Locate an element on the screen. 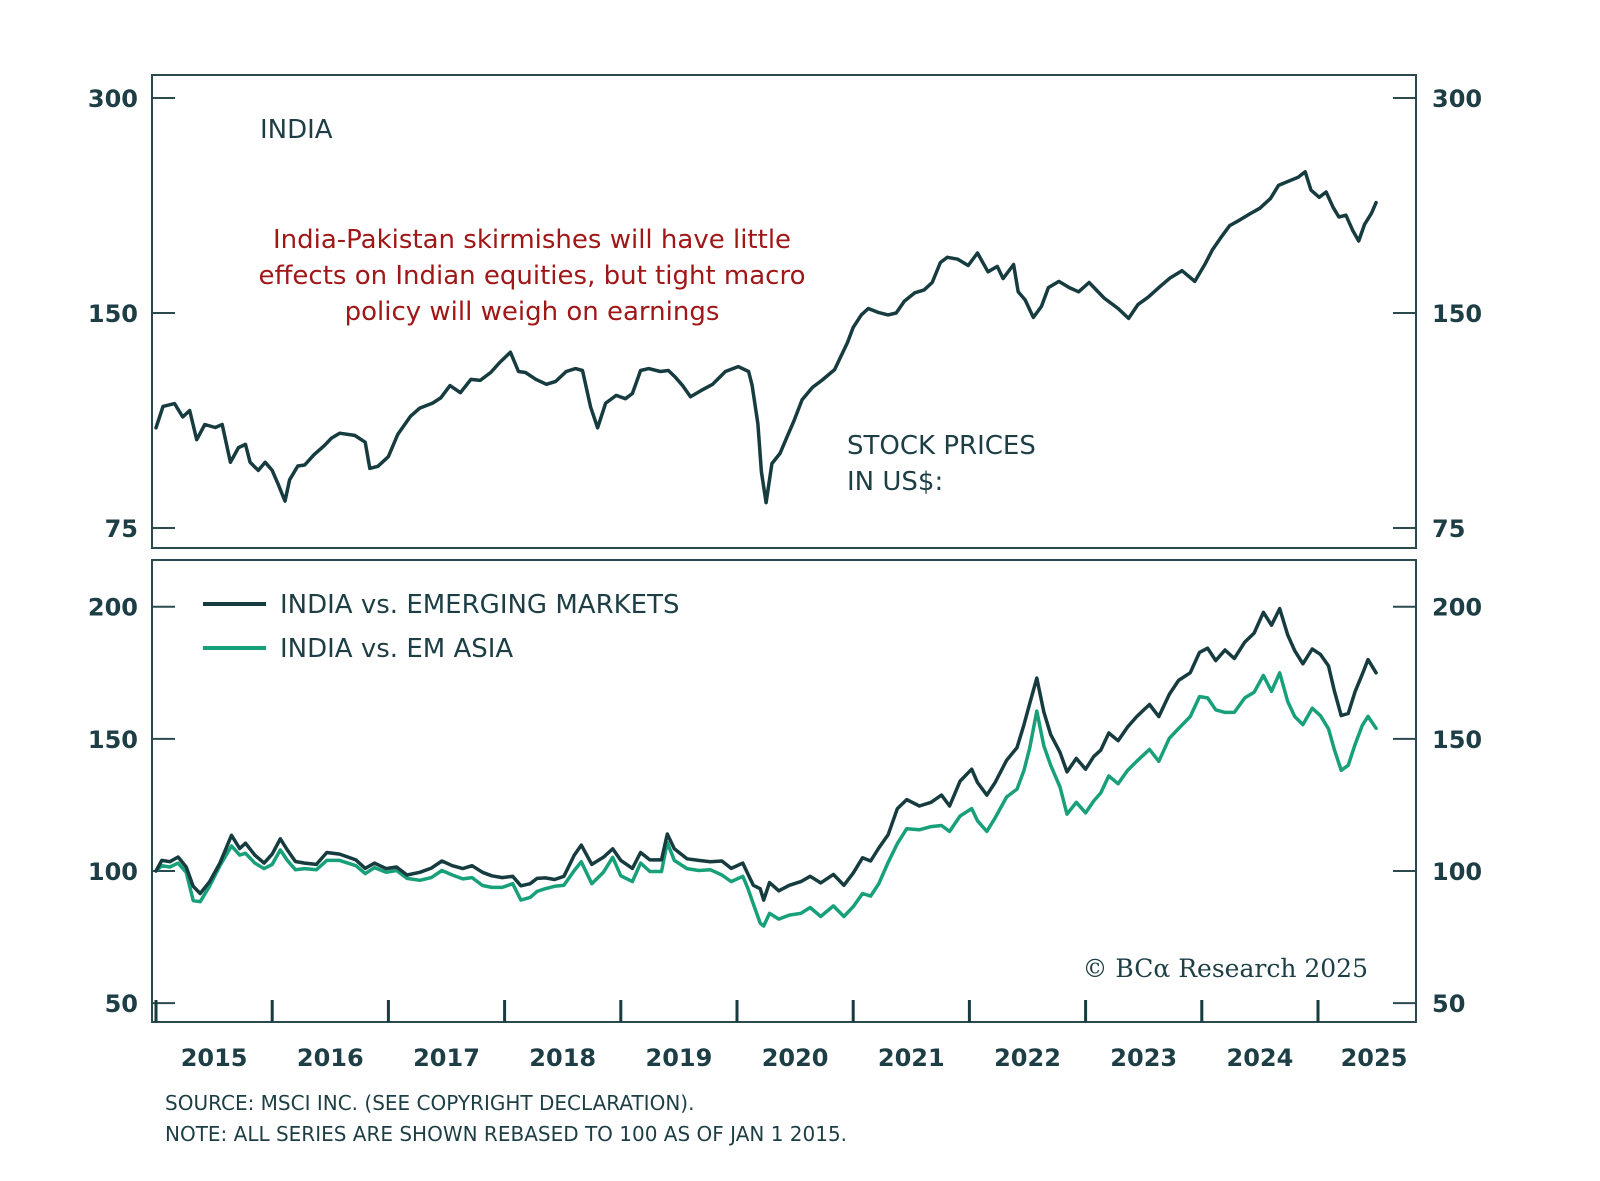 The image size is (1600, 1181). x-tick-label: 2022 is located at coordinates (1027, 1058).